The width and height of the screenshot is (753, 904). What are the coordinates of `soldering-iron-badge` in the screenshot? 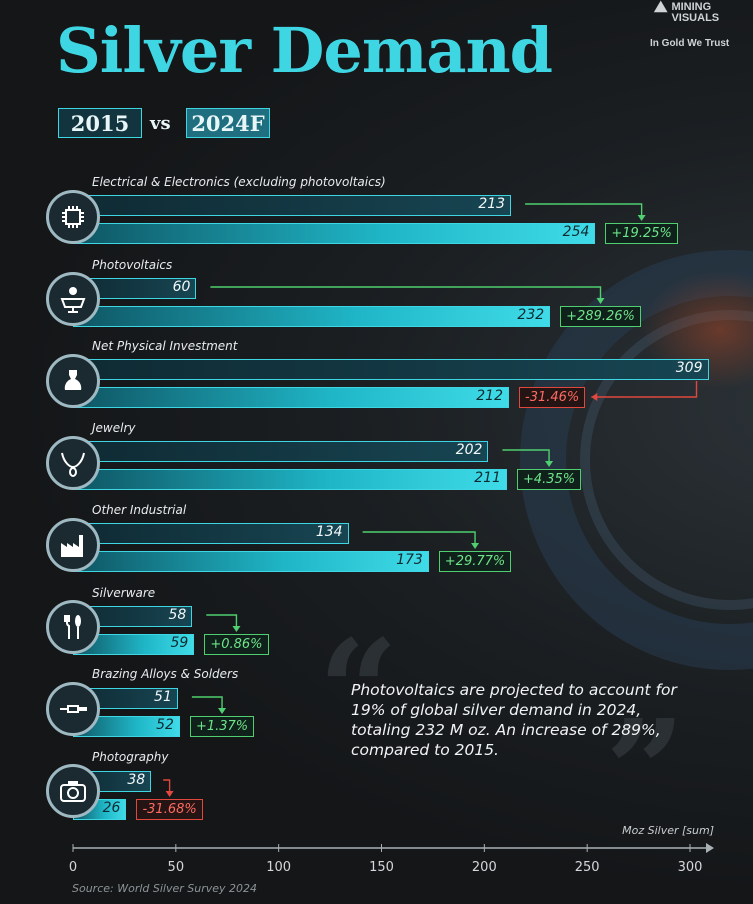 It's located at (73, 709).